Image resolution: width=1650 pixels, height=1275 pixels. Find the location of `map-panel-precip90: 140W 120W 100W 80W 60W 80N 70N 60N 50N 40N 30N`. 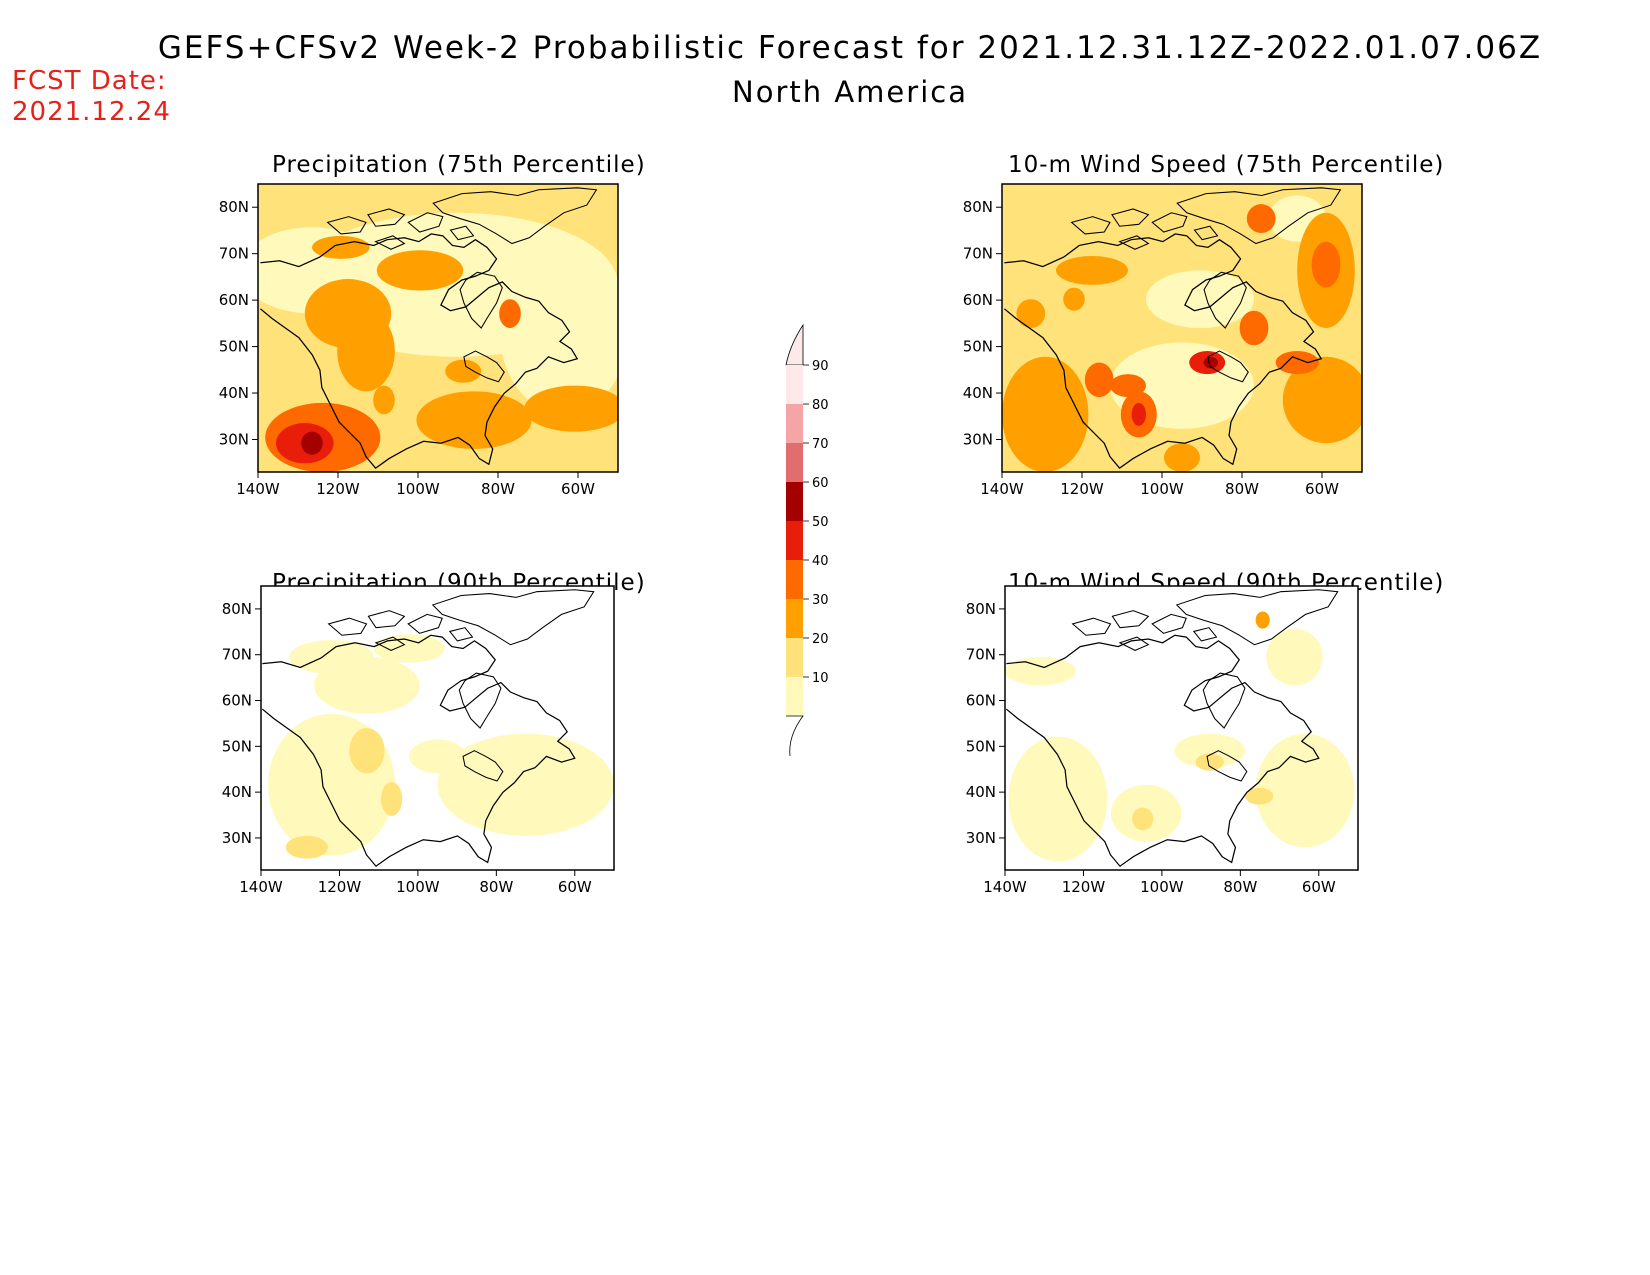

map-panel-precip90: 140W 120W 100W 80W 60W 80N 70N 60N 50N 40N 30N is located at coordinates (418, 740).